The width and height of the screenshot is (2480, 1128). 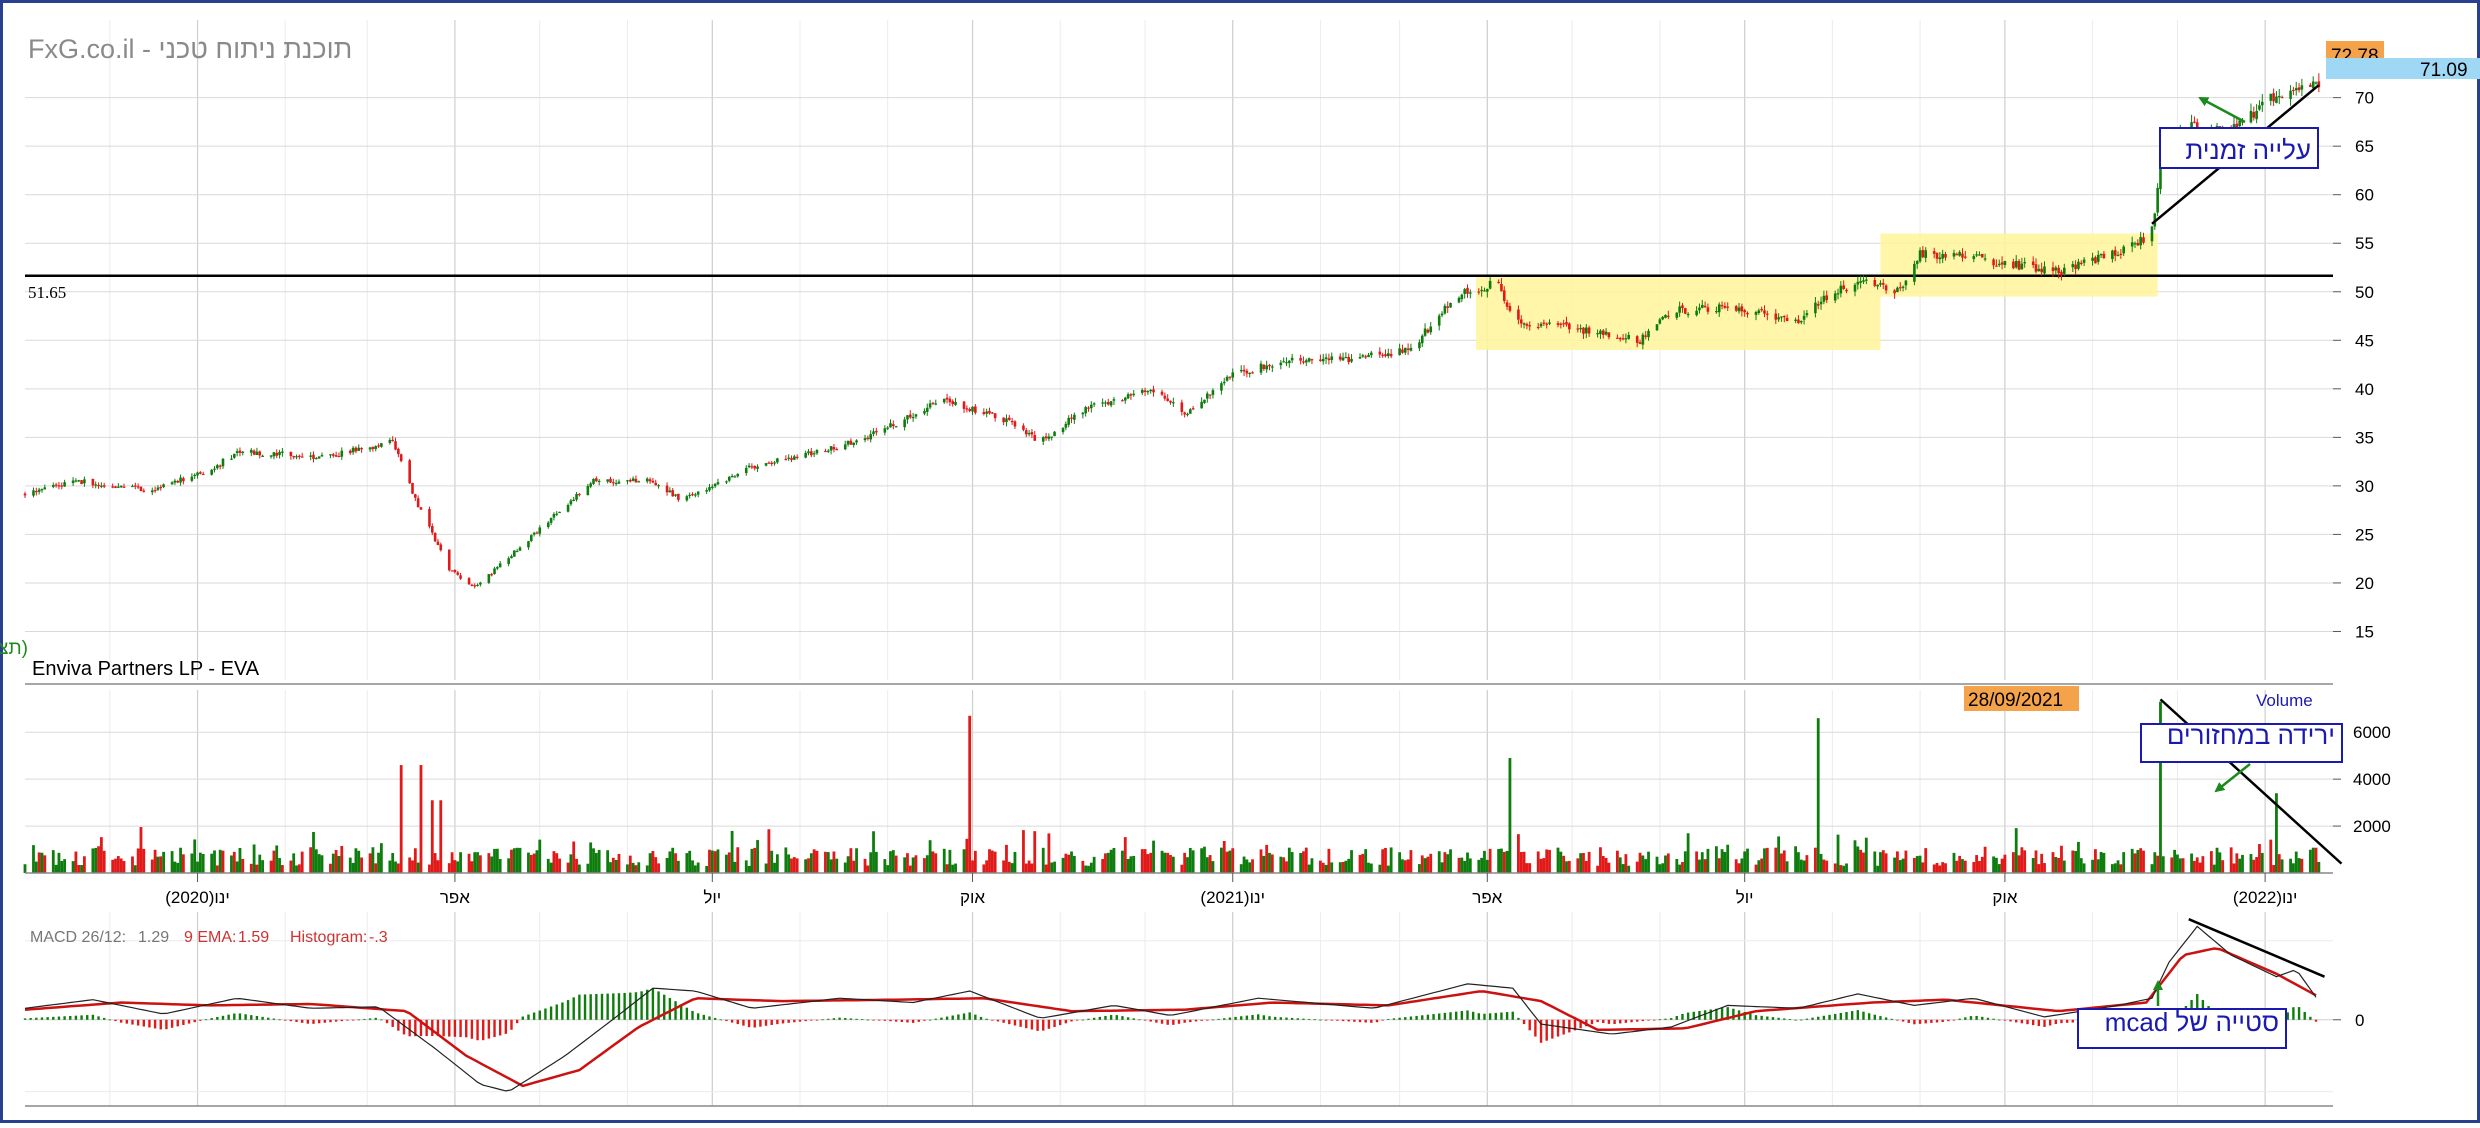 I want to click on note-macd-divergence: סטייה של mcad, so click(x=2182, y=1014).